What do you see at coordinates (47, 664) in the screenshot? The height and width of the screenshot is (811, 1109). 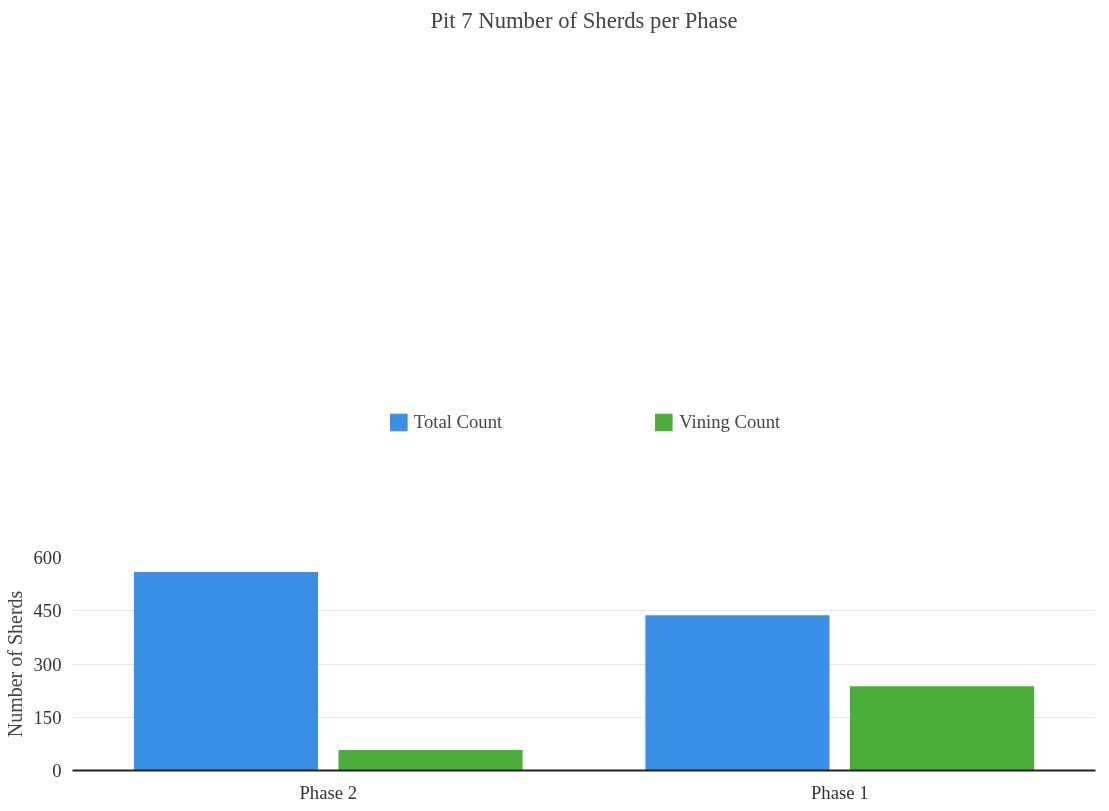 I see `y-tick-label: 300` at bounding box center [47, 664].